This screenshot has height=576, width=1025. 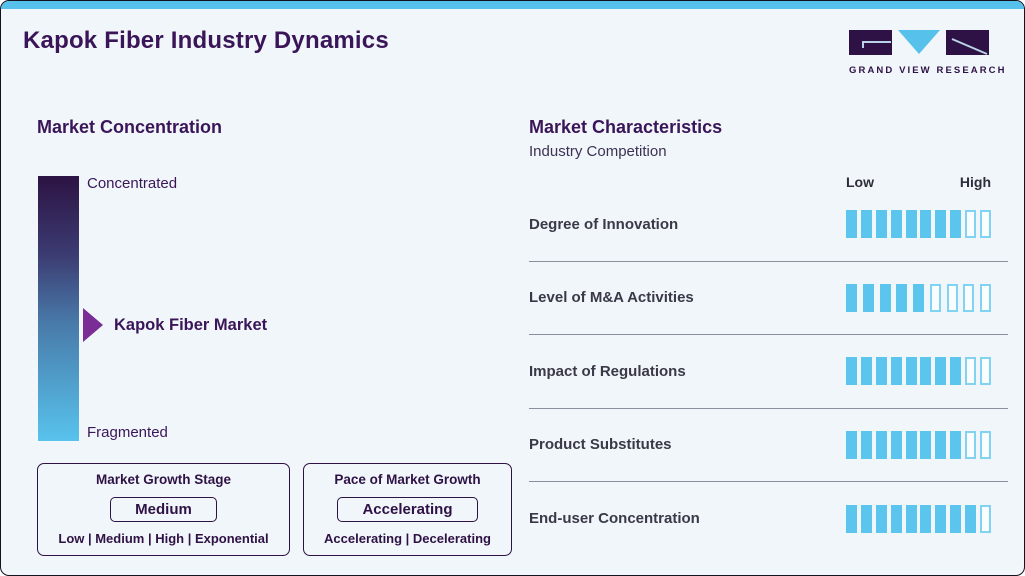 I want to click on characteristic-label: End-user Concentration, so click(x=614, y=519).